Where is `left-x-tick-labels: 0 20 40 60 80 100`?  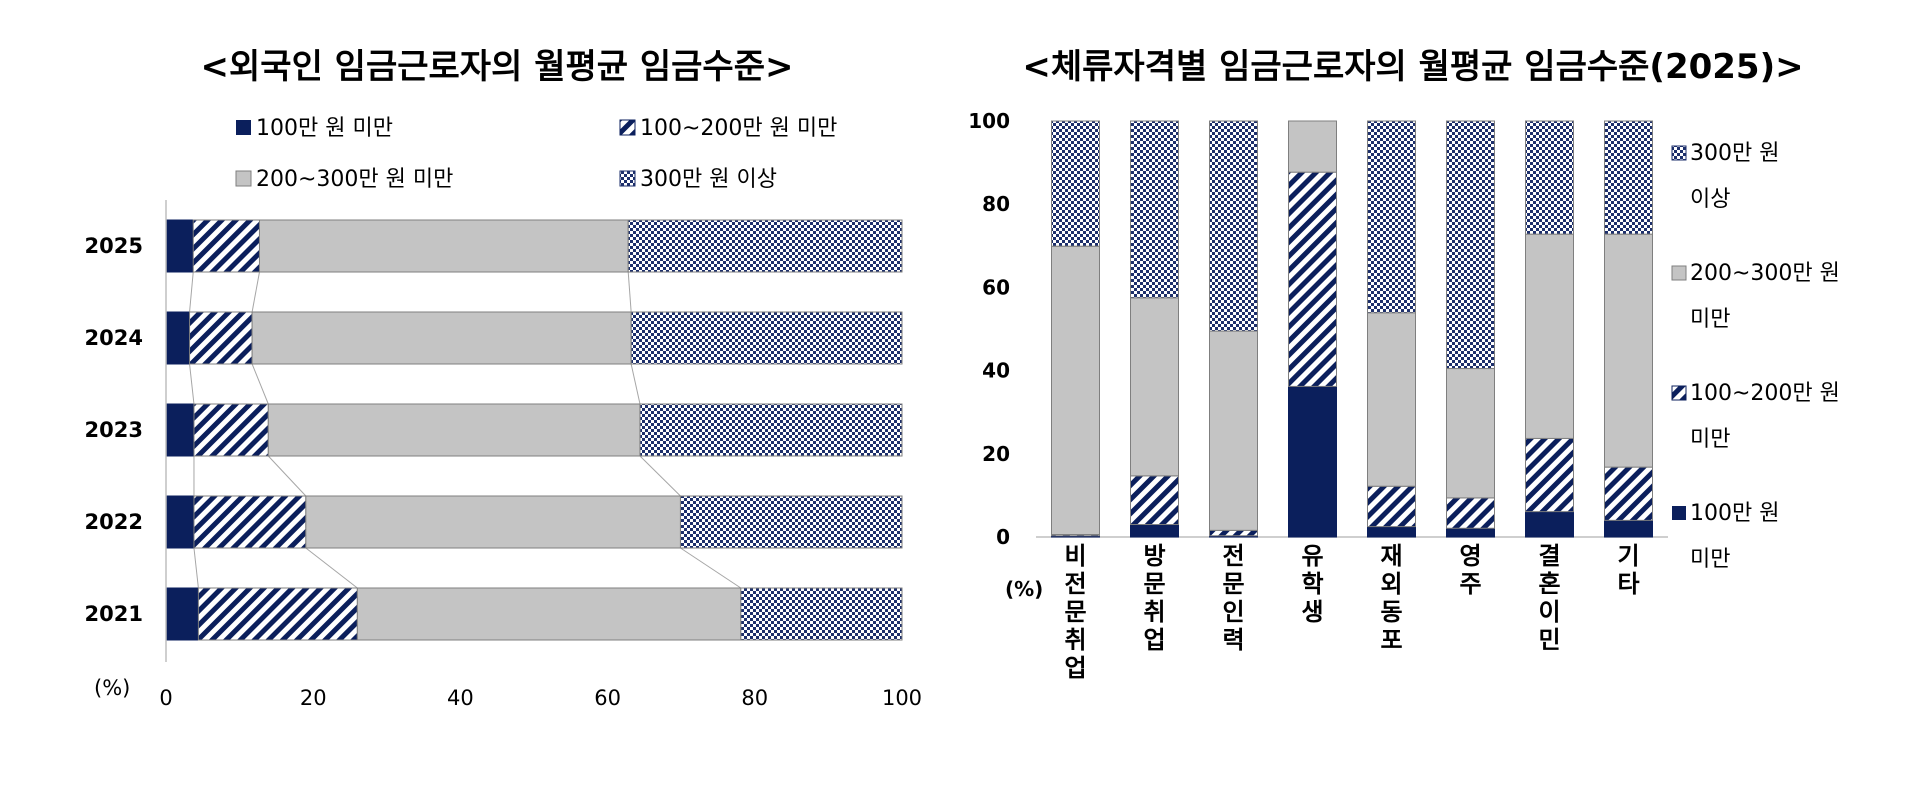 left-x-tick-labels: 0 20 40 60 80 100 is located at coordinates (540, 698).